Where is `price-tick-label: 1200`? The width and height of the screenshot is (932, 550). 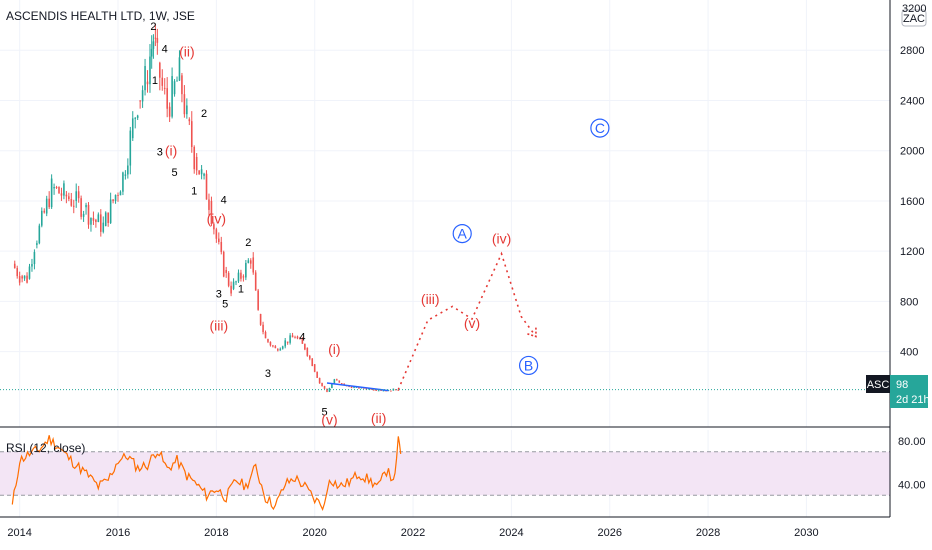 price-tick-label: 1200 is located at coordinates (912, 252).